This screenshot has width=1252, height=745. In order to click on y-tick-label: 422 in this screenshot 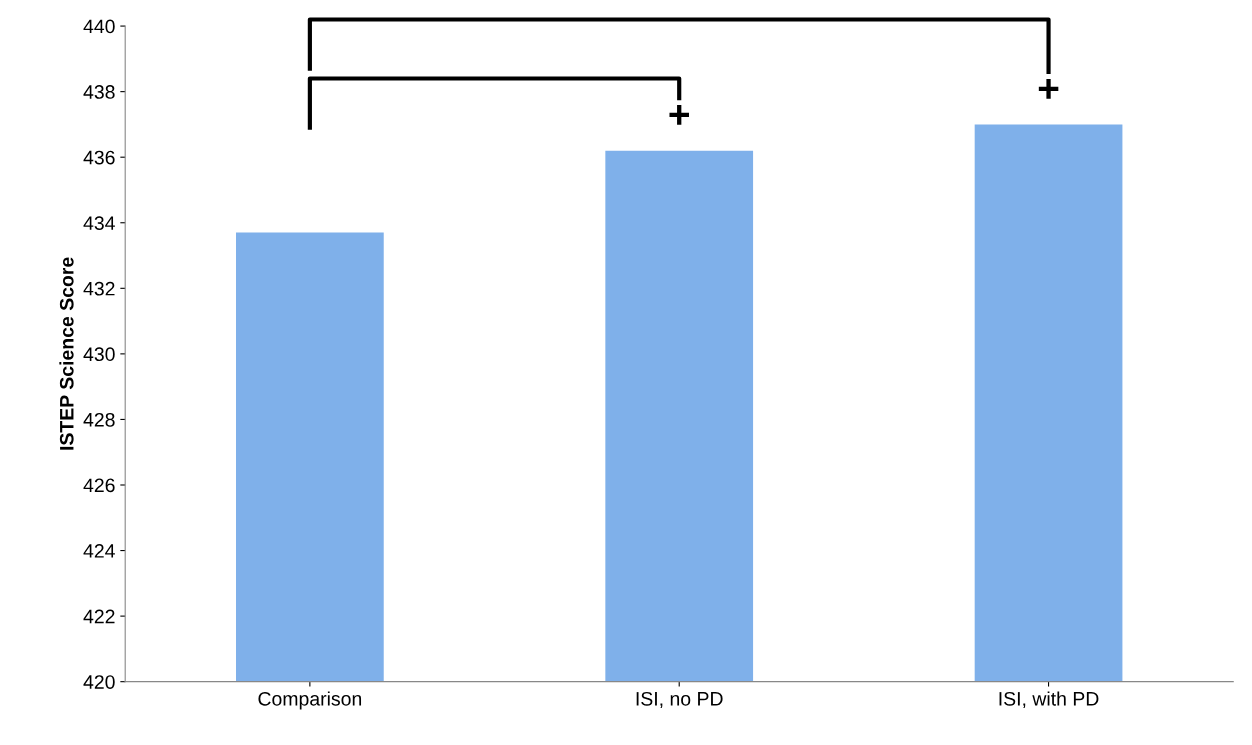, I will do `click(99, 616)`.